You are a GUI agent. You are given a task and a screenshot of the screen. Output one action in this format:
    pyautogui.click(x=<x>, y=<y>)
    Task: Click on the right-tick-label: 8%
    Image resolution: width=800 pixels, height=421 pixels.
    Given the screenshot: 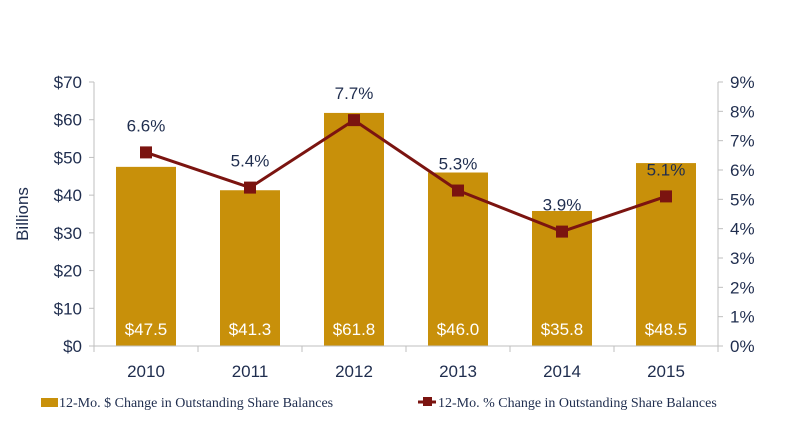 What is the action you would take?
    pyautogui.click(x=742, y=111)
    